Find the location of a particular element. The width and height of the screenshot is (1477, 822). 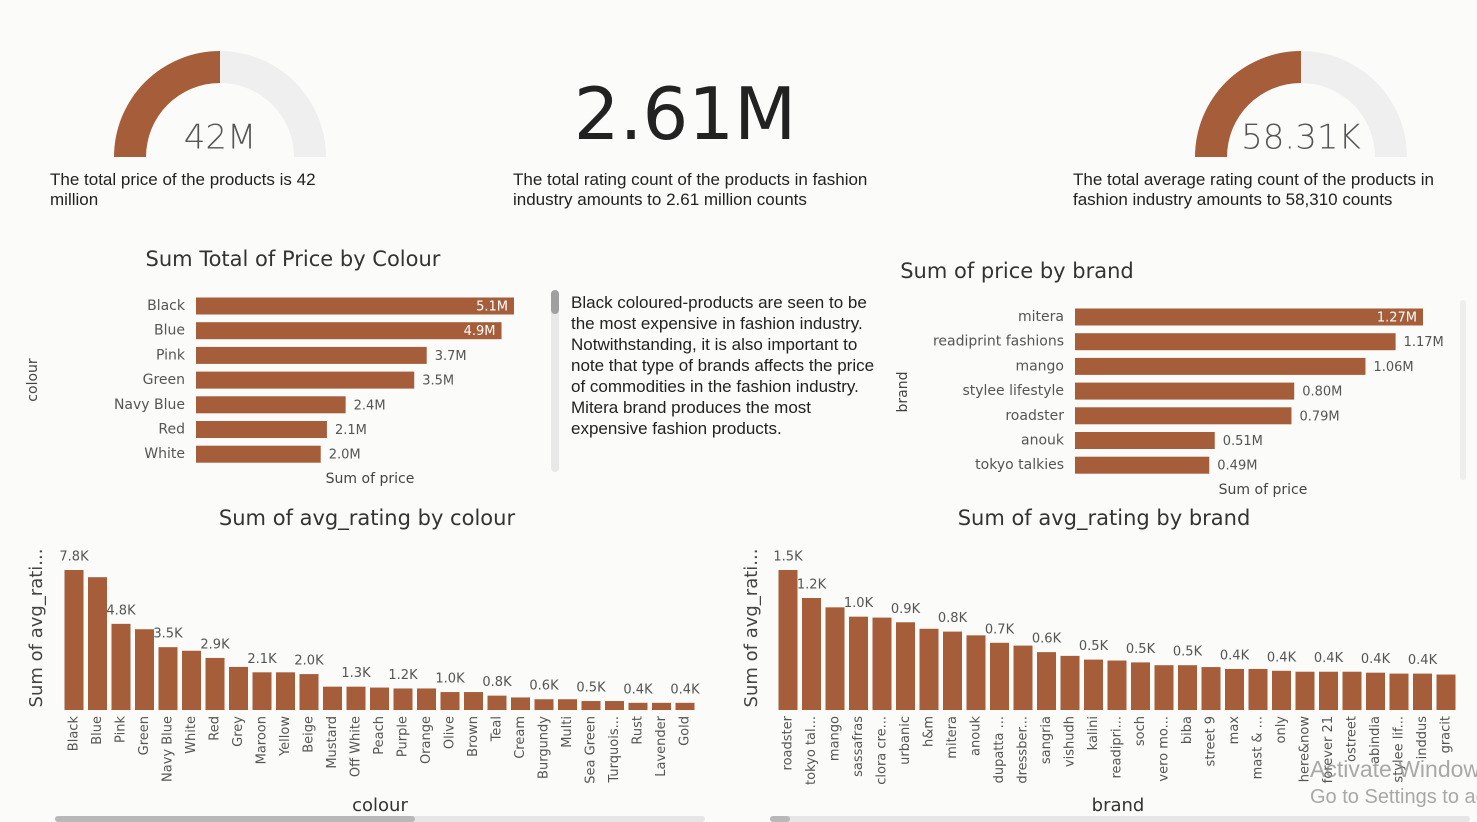

x-tick-label: Pink is located at coordinates (121, 729).